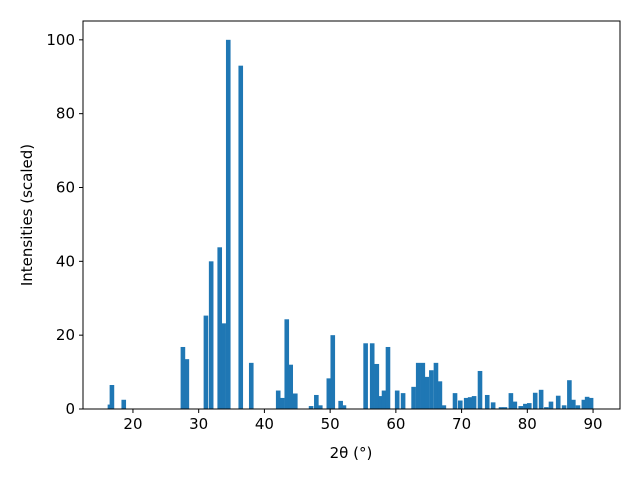 The height and width of the screenshot is (480, 640). What do you see at coordinates (65, 187) in the screenshot?
I see `y-tick-label: 60` at bounding box center [65, 187].